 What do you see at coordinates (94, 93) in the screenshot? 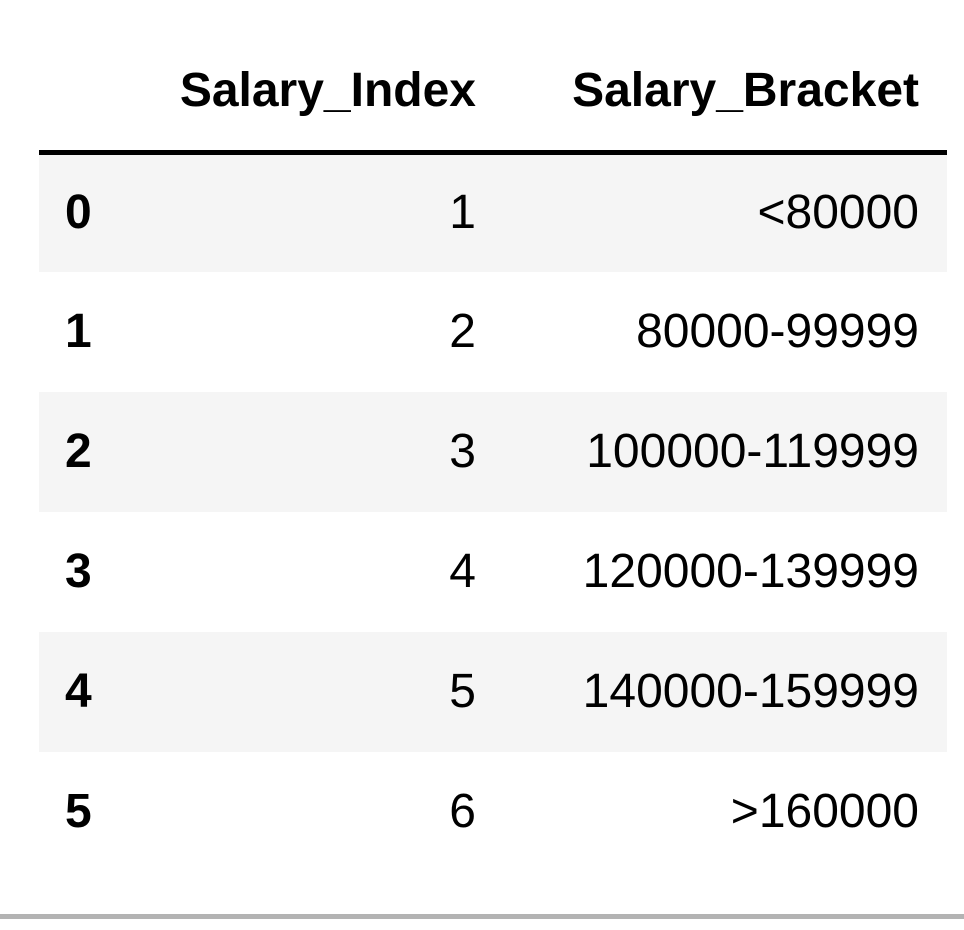
I see `index-column-header` at bounding box center [94, 93].